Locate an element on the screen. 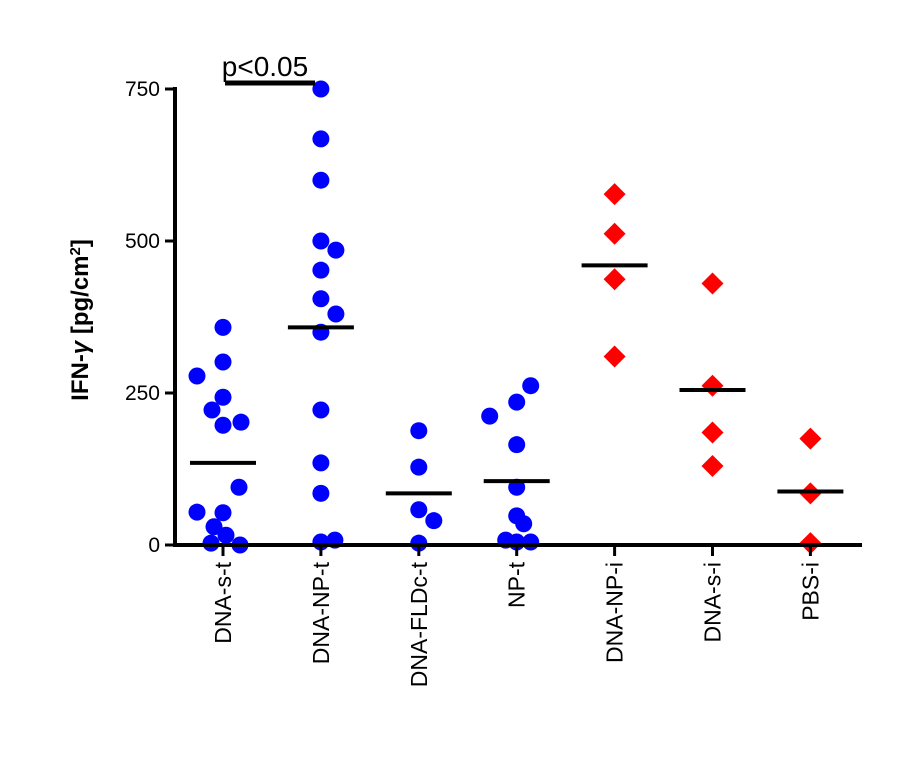 The width and height of the screenshot is (900, 775). x-tick-label: DNA-FLDc-t is located at coordinates (419, 624).